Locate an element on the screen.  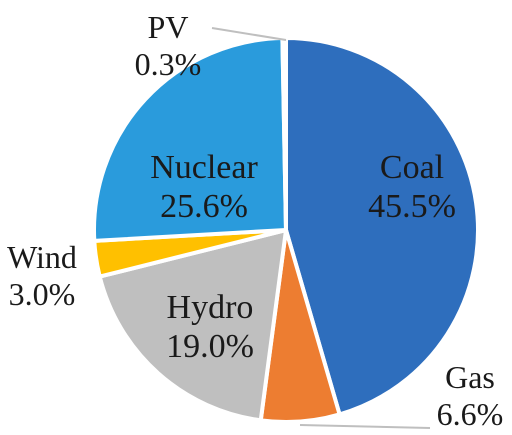
slice-name: Coal is located at coordinates (412, 167).